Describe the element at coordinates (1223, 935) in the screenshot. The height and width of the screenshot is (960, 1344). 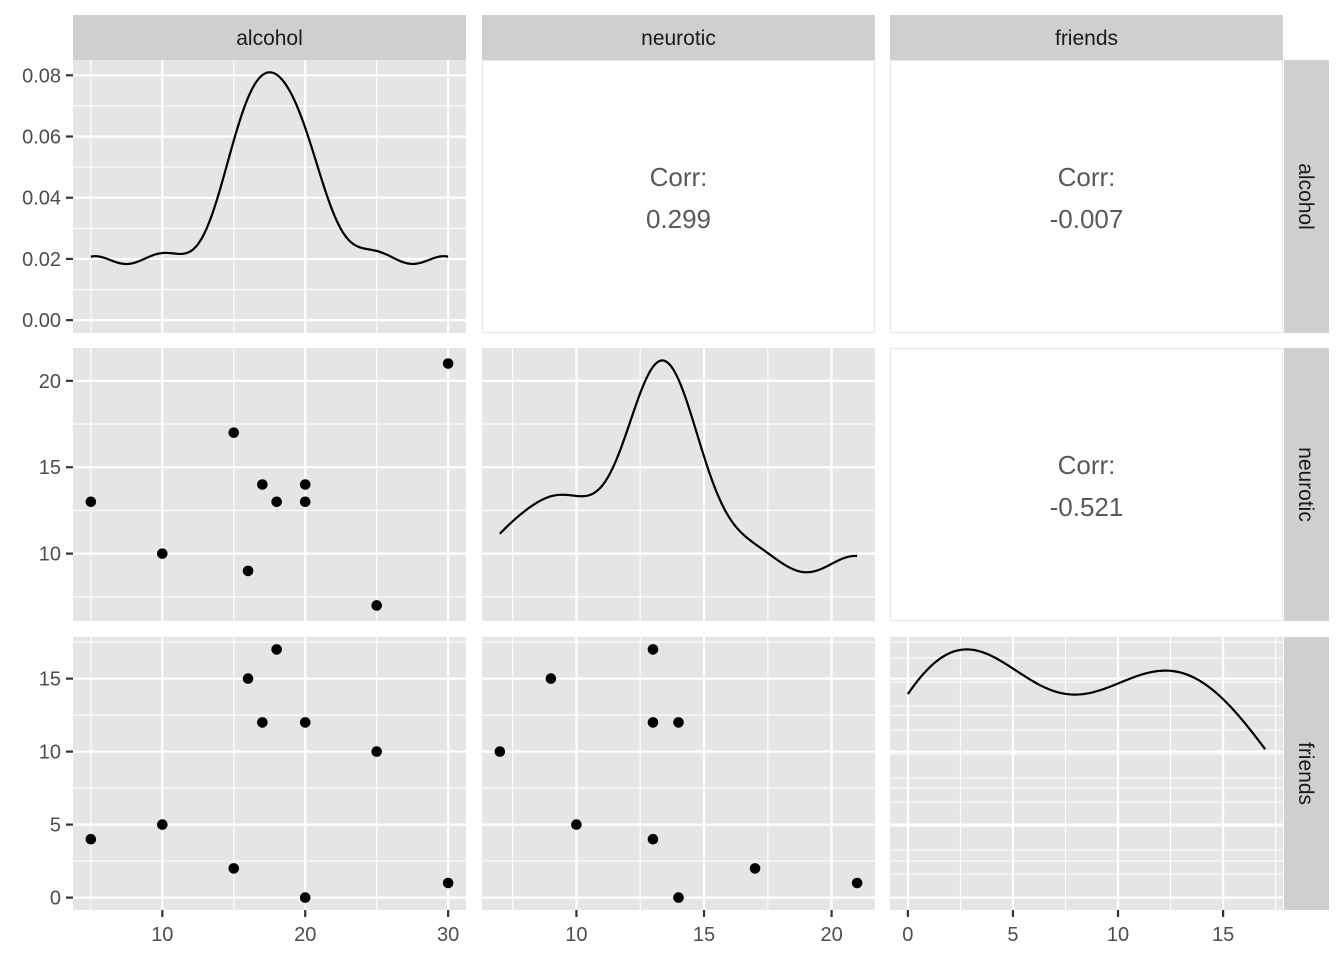
I see `x-tick-label-friends: 15` at that location.